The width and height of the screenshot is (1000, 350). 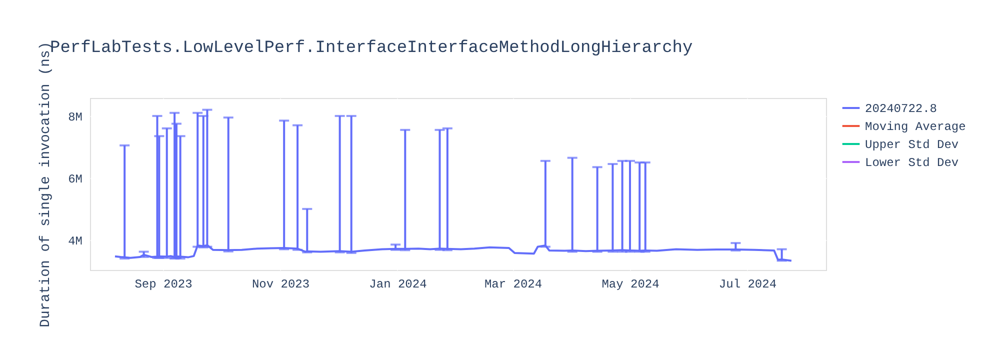 What do you see at coordinates (912, 163) in the screenshot?
I see `legend-label: Lower Std Dev` at bounding box center [912, 163].